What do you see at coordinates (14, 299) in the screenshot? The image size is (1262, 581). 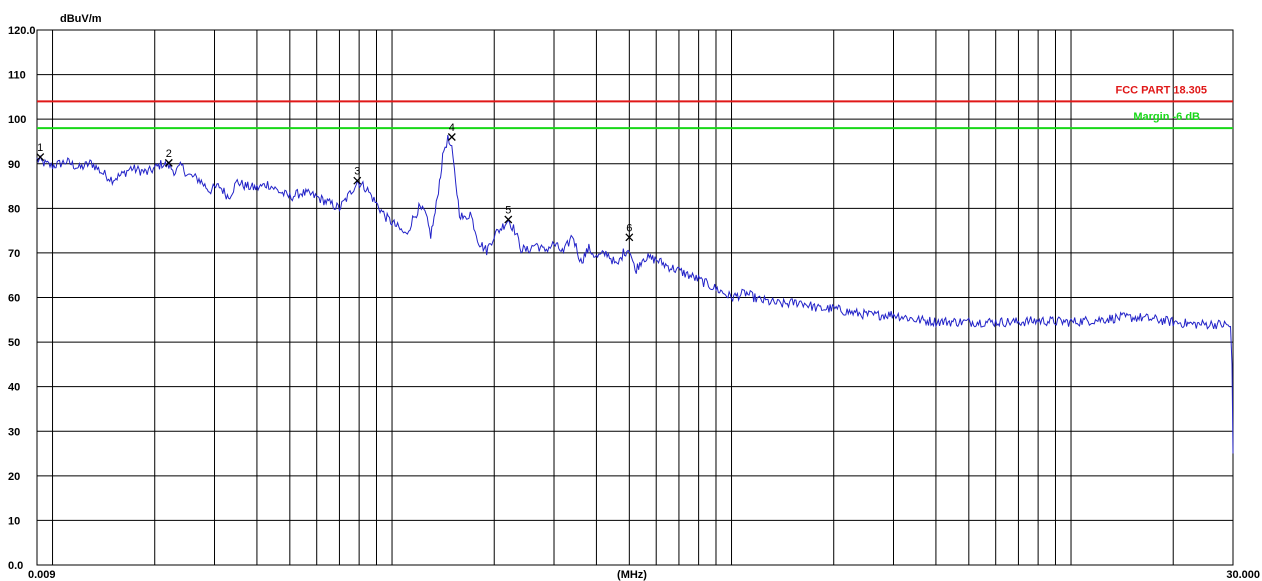 I see `y-tick-label: 60` at bounding box center [14, 299].